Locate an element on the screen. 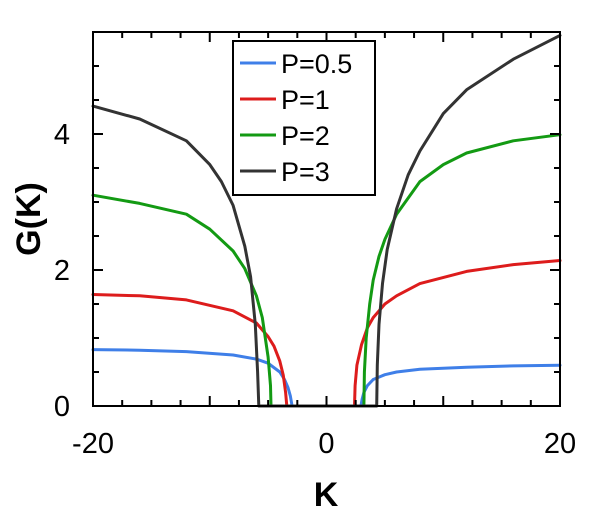 This screenshot has height=517, width=615. x-tick-label: 20 is located at coordinates (560, 444).